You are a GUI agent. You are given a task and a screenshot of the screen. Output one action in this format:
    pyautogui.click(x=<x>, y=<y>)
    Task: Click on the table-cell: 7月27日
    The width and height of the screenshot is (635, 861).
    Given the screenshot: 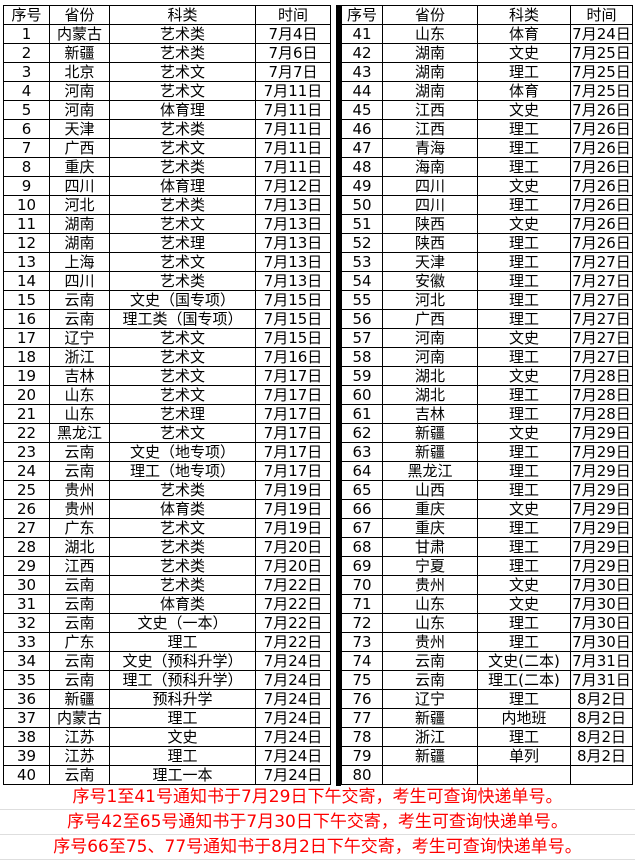 What is the action you would take?
    pyautogui.click(x=601, y=357)
    